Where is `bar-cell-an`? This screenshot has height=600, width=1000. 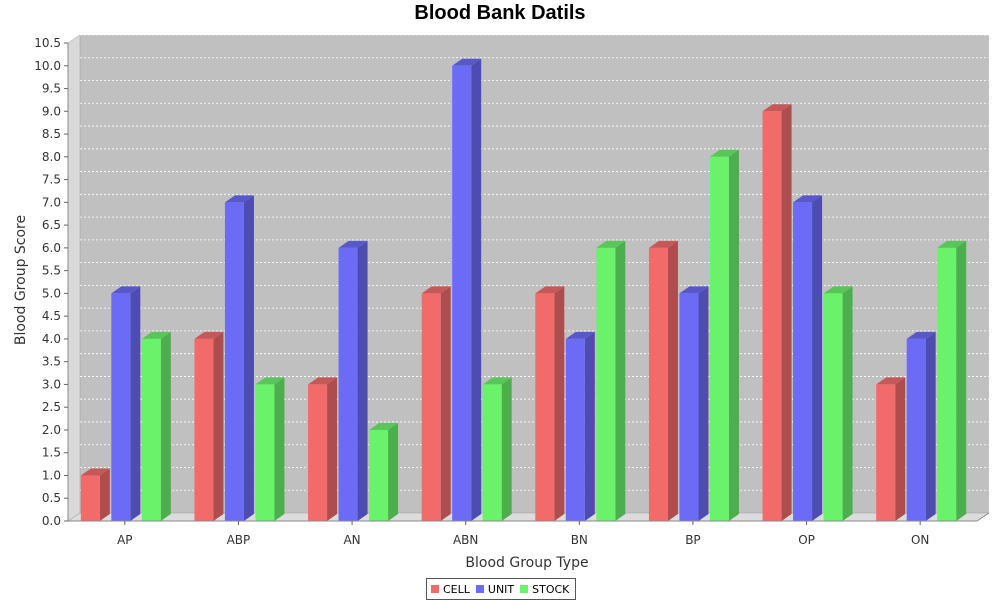
bar-cell-an is located at coordinates (323, 449).